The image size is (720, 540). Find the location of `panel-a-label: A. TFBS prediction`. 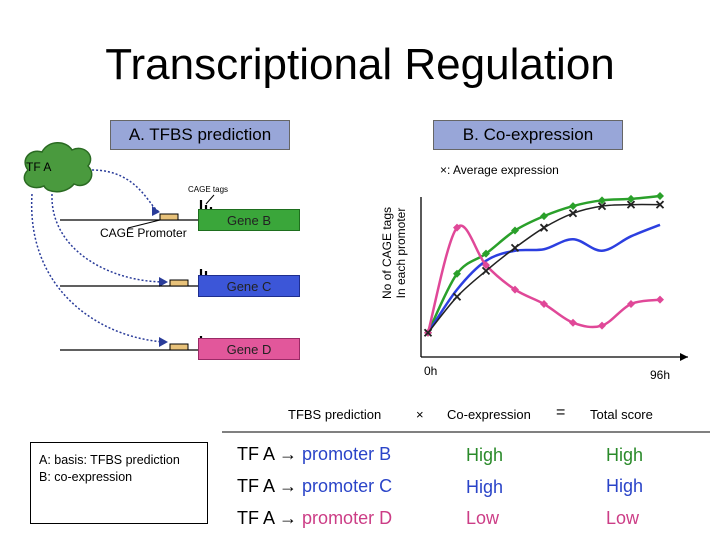

panel-a-label: A. TFBS prediction is located at coordinates (200, 134).